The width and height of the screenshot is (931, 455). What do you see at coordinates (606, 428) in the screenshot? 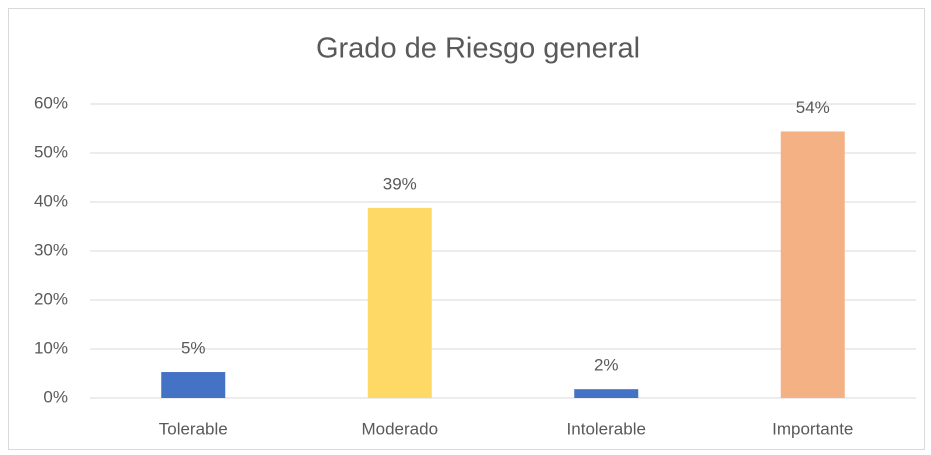
I see `x-tick-label: Intolerable` at bounding box center [606, 428].